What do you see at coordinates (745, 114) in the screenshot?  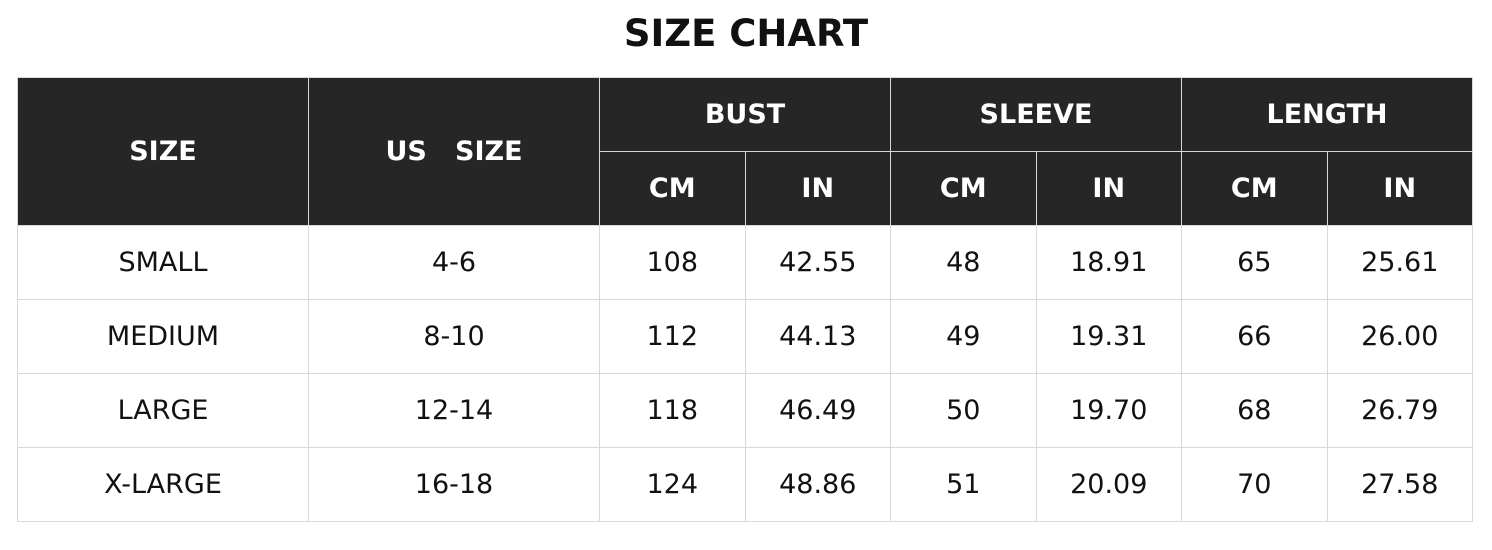 I see `header-bust: BUST` at bounding box center [745, 114].